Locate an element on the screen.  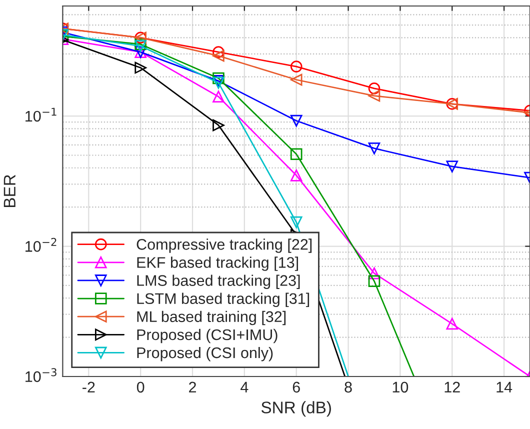
x-tick-label: 14 is located at coordinates (504, 387).